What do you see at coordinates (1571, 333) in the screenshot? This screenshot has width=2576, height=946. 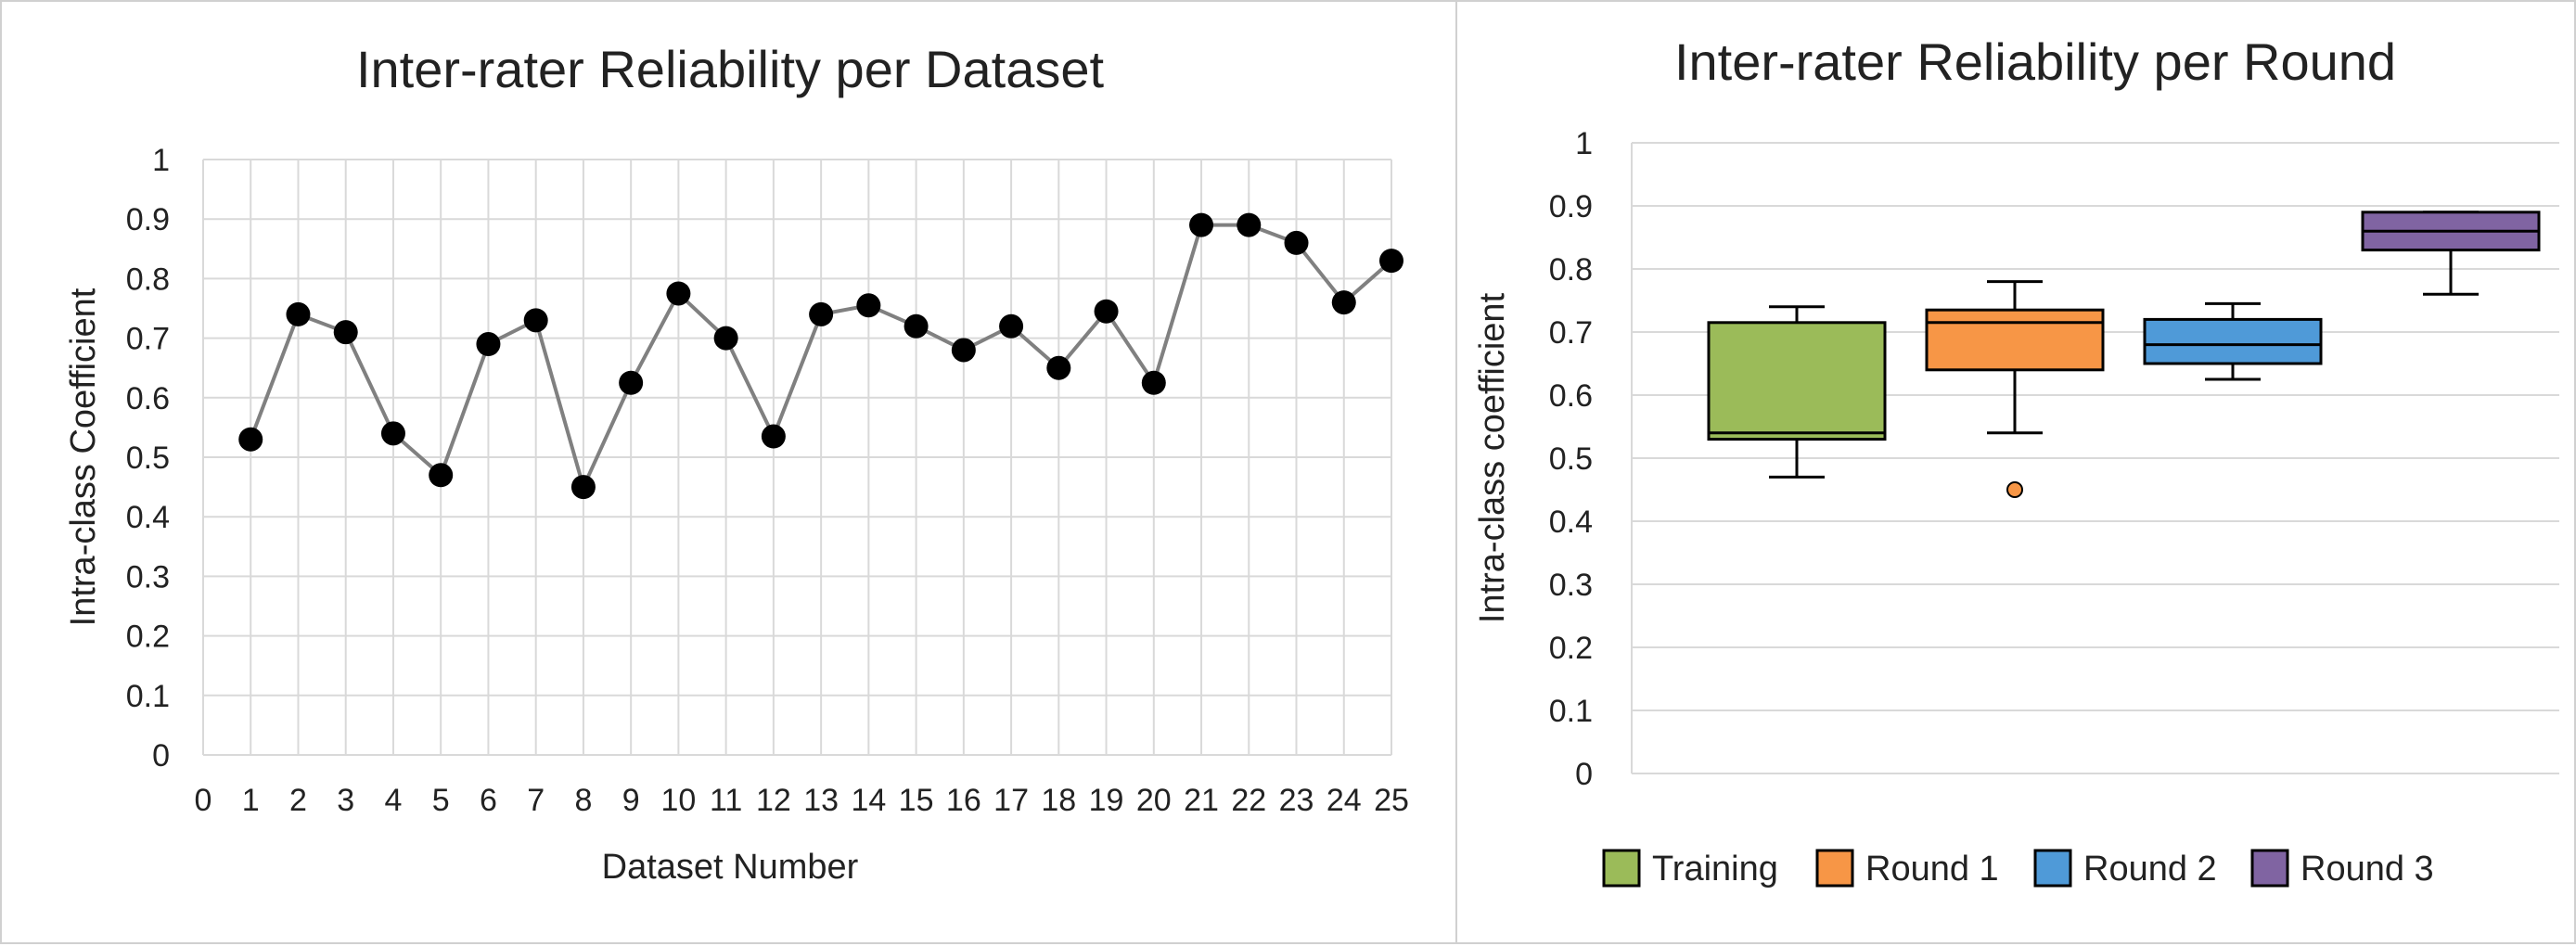 I see `box-chart-y-tick: 0.7` at bounding box center [1571, 333].